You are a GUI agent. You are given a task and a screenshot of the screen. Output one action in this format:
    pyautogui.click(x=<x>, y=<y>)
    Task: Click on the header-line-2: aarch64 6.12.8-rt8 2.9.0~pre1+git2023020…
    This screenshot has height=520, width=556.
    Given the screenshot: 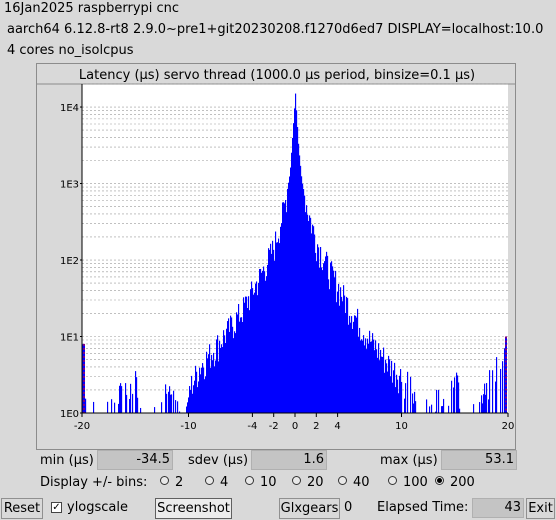 What is the action you would take?
    pyautogui.click(x=275, y=29)
    